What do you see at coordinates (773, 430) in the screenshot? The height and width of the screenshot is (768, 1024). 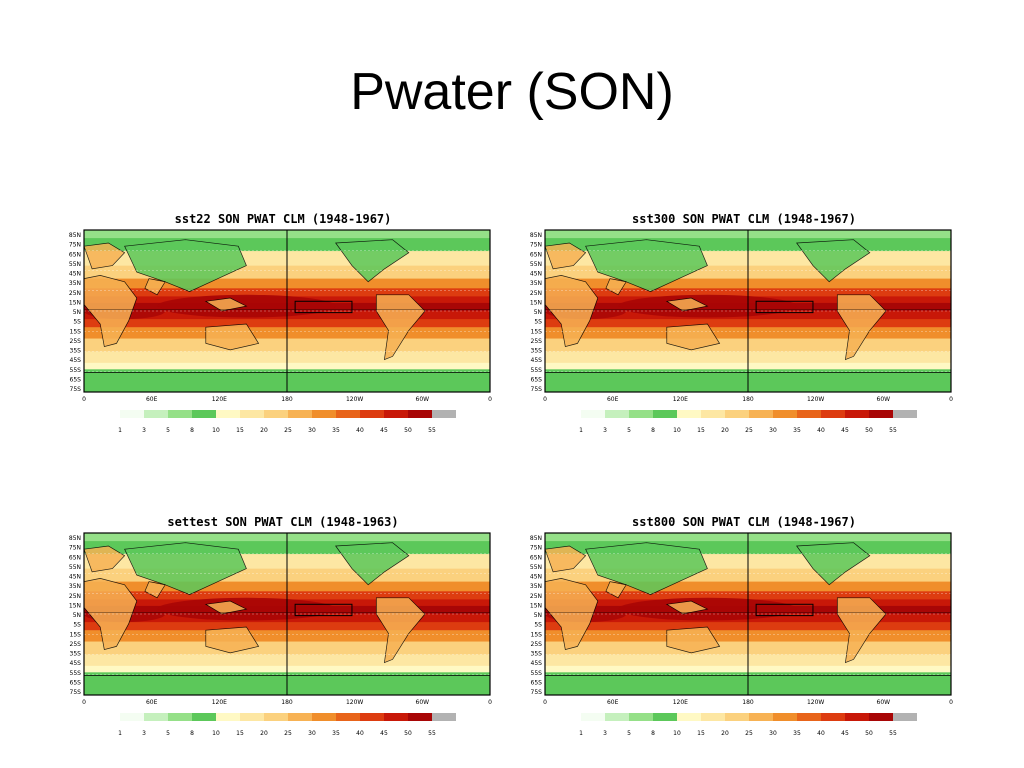 I see `colorbar-label: 30` at bounding box center [773, 430].